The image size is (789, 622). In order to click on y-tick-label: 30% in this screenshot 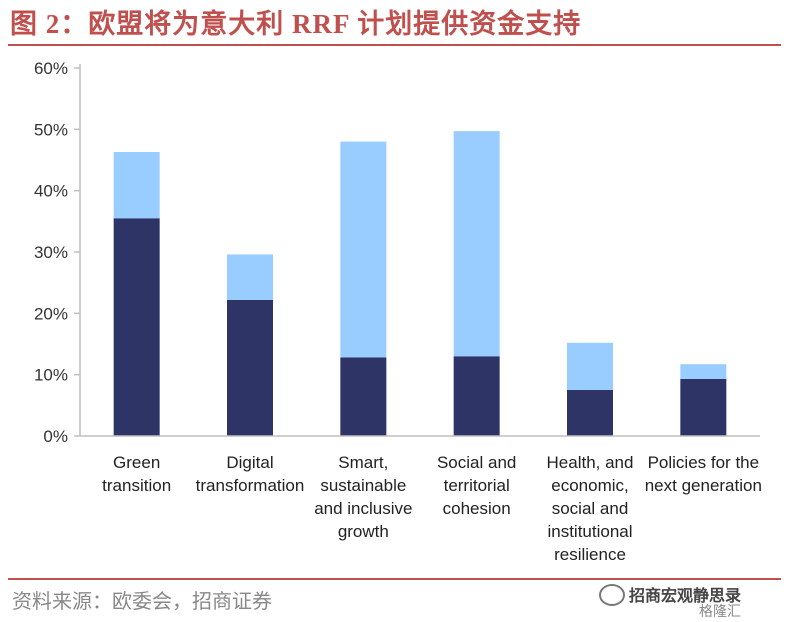, I will do `click(51, 252)`.